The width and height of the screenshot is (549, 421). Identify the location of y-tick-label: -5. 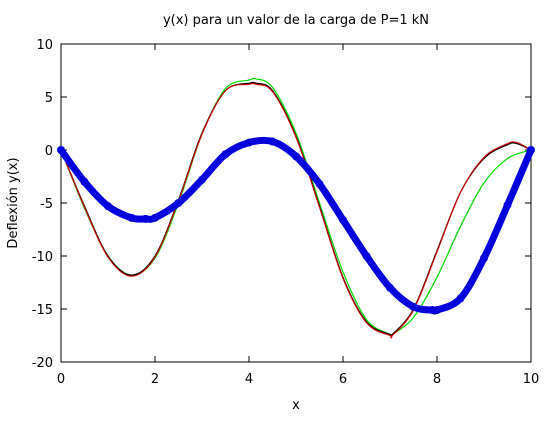
(46, 204).